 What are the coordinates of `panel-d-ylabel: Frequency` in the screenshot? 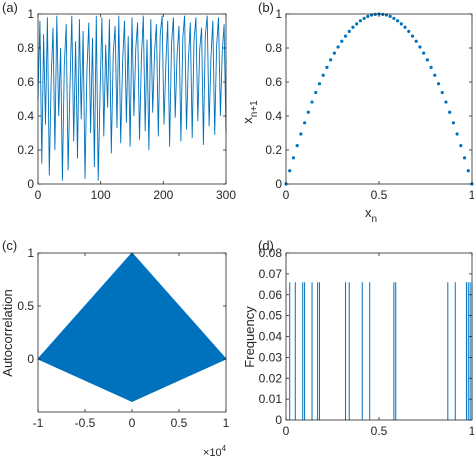 It's located at (249, 337).